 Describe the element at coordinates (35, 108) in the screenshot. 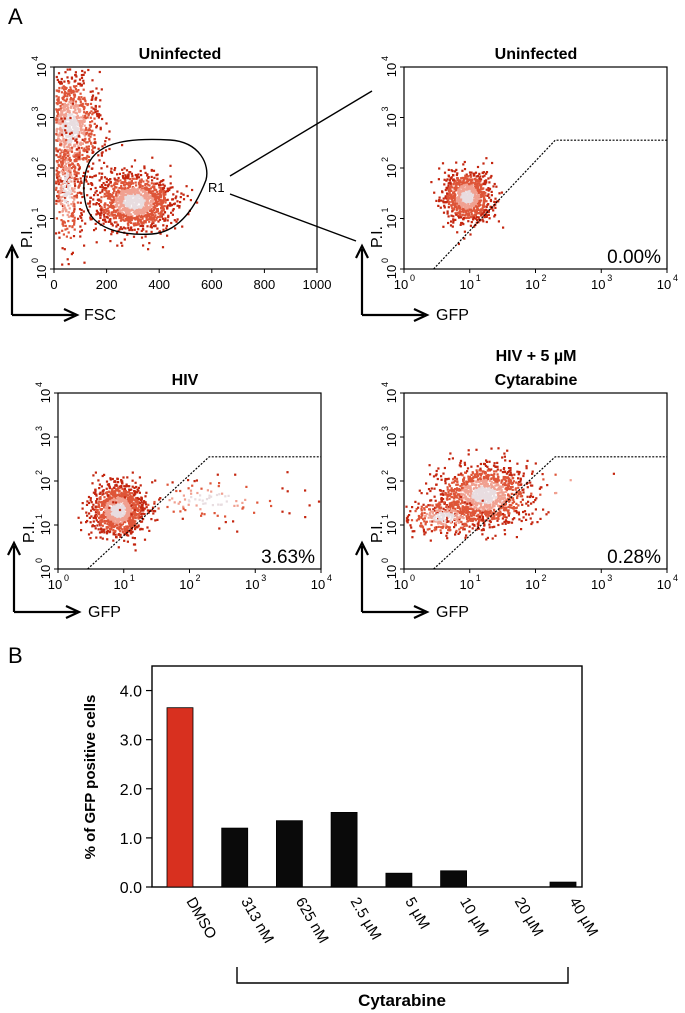

I see `y-tick-exponent: 3` at that location.